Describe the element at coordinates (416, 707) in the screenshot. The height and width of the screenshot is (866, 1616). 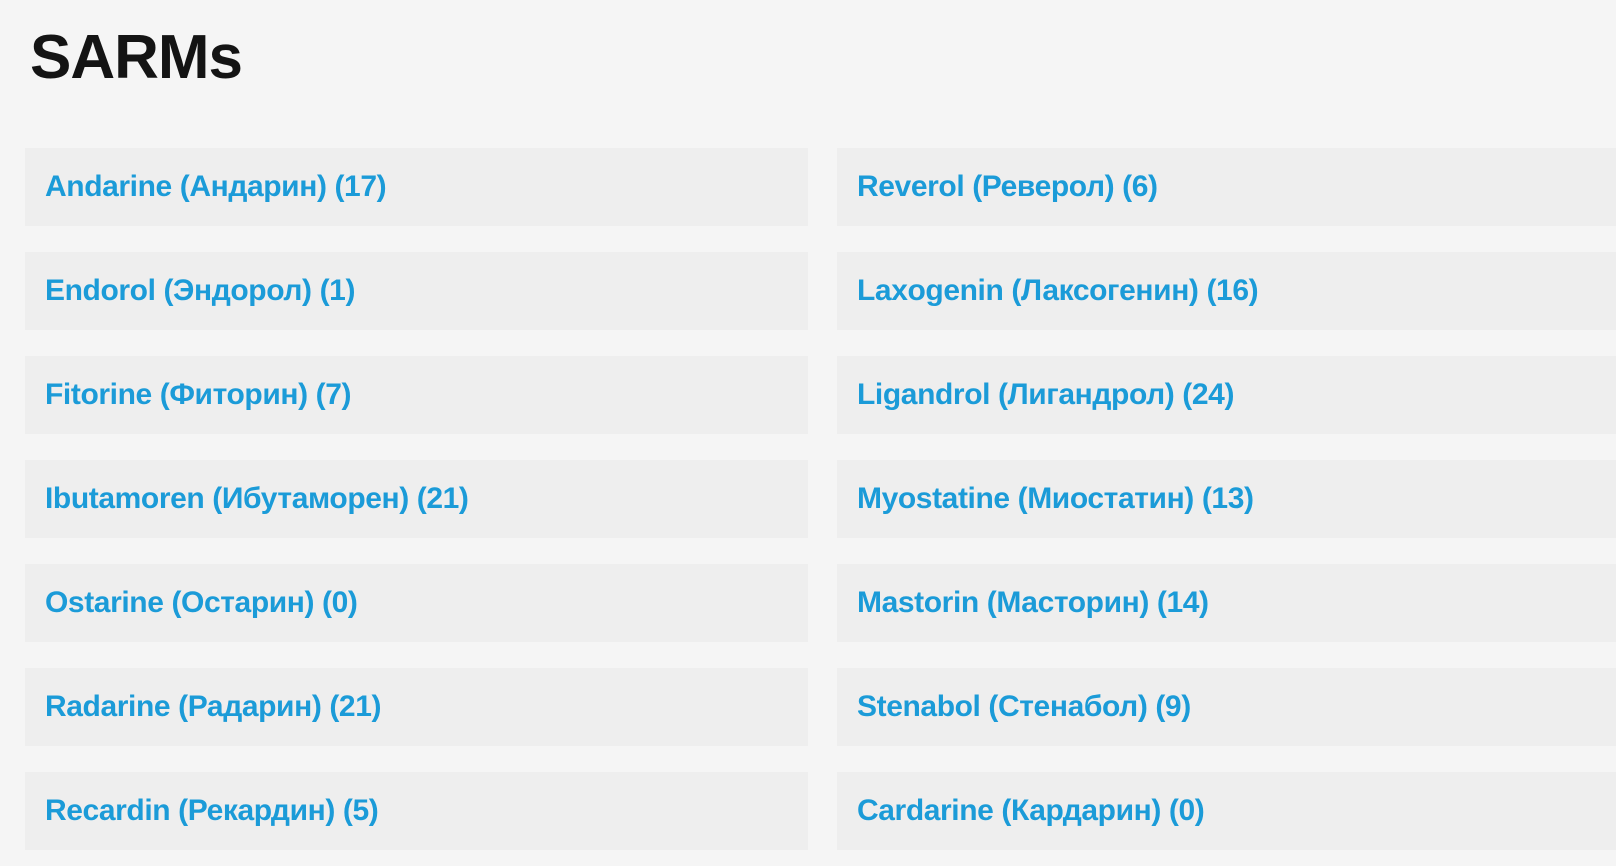
I see `category-row: Radarine (Радарин) (21)` at that location.